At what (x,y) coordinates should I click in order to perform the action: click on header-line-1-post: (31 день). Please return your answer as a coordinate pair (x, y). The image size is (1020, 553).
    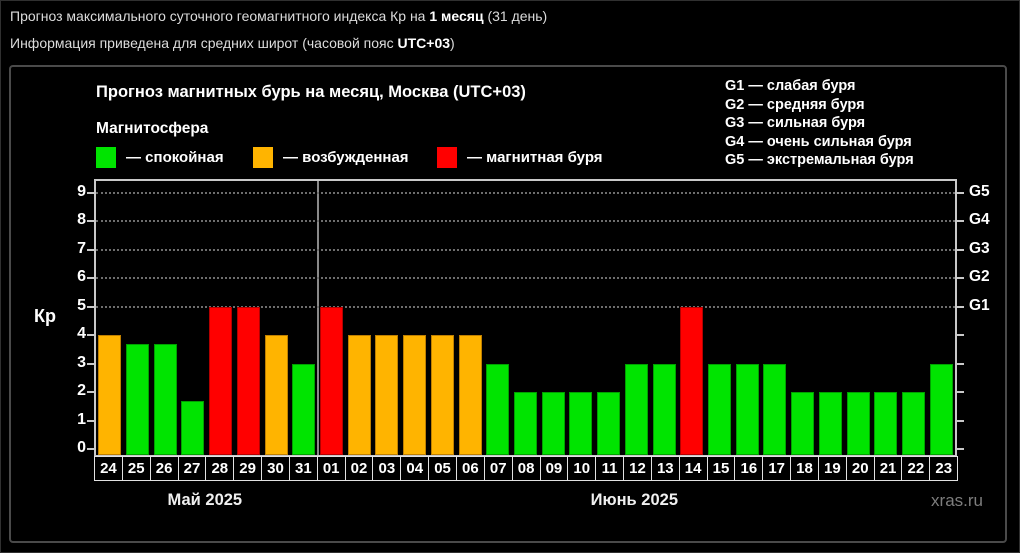
    Looking at the image, I should click on (515, 16).